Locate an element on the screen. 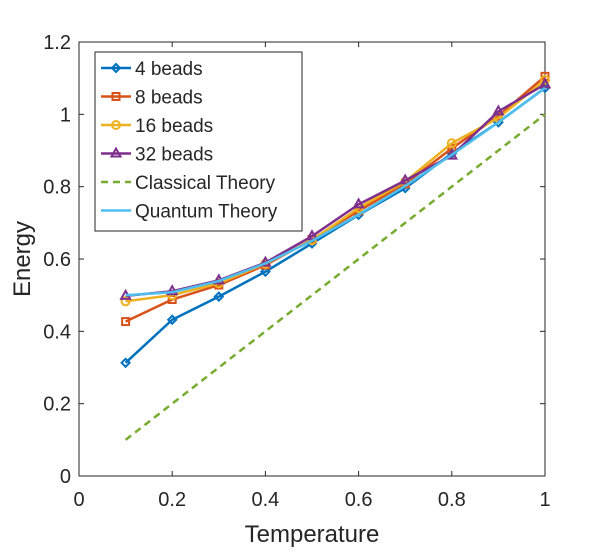 The width and height of the screenshot is (603, 554). legend-marker-4-beads is located at coordinates (116, 68).